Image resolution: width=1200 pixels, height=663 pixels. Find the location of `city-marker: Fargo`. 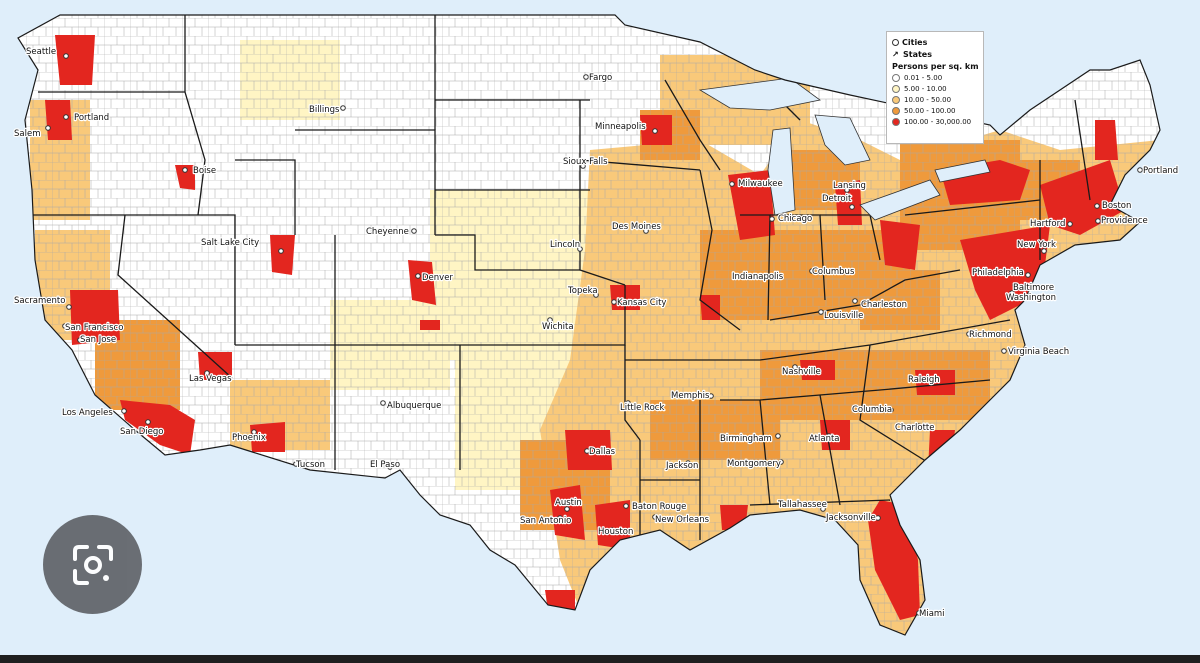

city-marker: Fargo is located at coordinates (598, 78).